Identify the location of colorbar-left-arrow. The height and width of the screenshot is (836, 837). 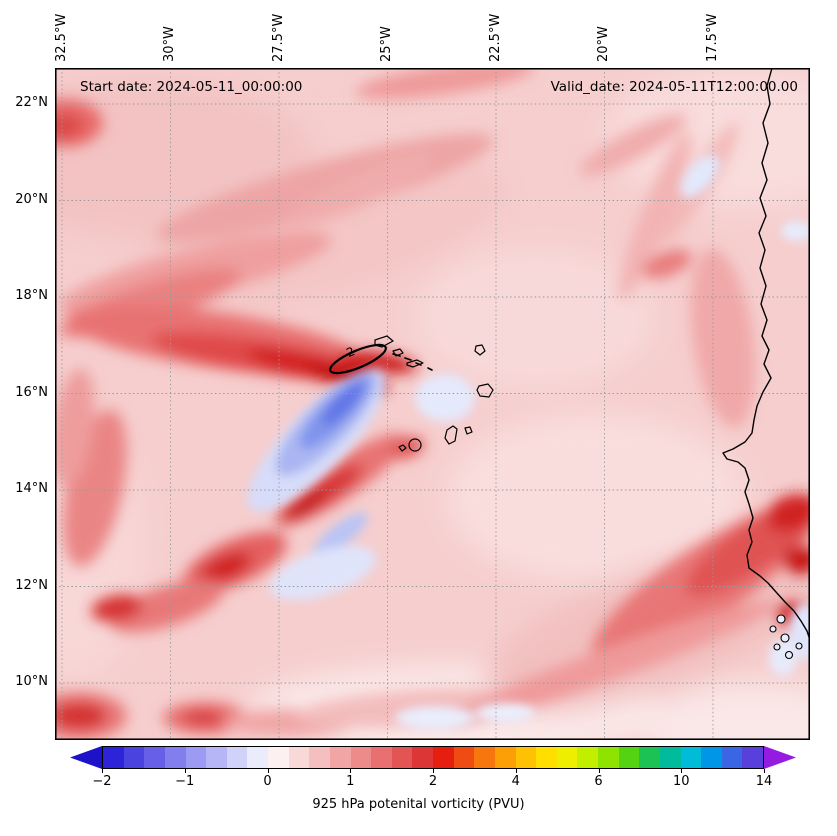
(86, 757).